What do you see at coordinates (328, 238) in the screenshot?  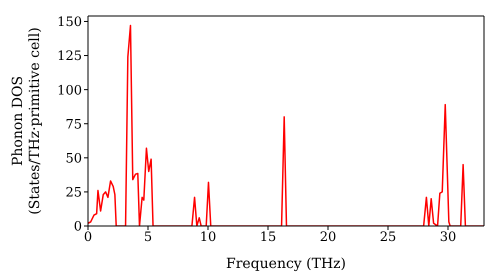 I see `x-tick-label: 20` at bounding box center [328, 238].